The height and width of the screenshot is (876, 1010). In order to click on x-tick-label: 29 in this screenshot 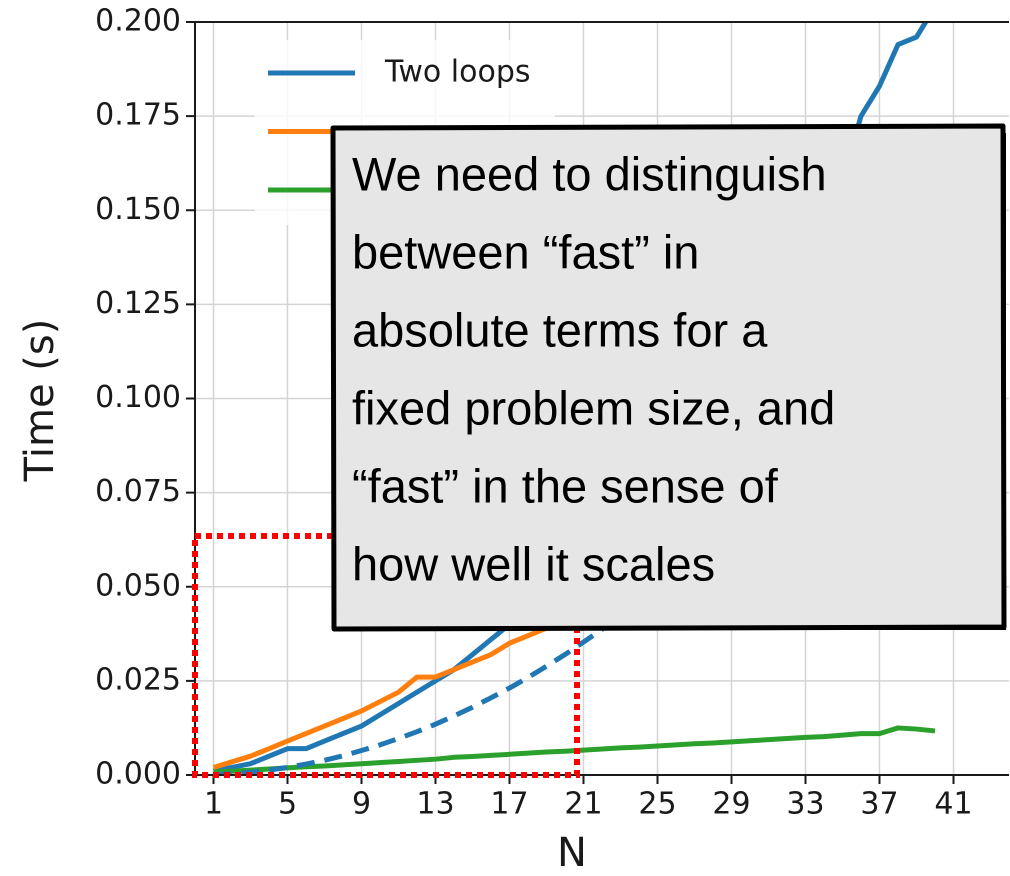, I will do `click(731, 804)`.